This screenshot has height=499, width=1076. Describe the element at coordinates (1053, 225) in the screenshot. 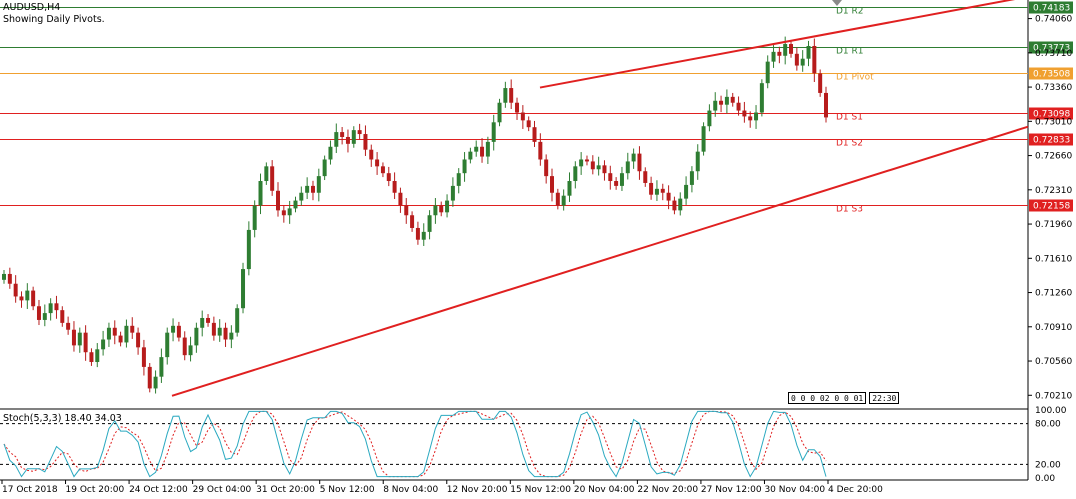

I see `price-tick-label: 0.71960` at that location.